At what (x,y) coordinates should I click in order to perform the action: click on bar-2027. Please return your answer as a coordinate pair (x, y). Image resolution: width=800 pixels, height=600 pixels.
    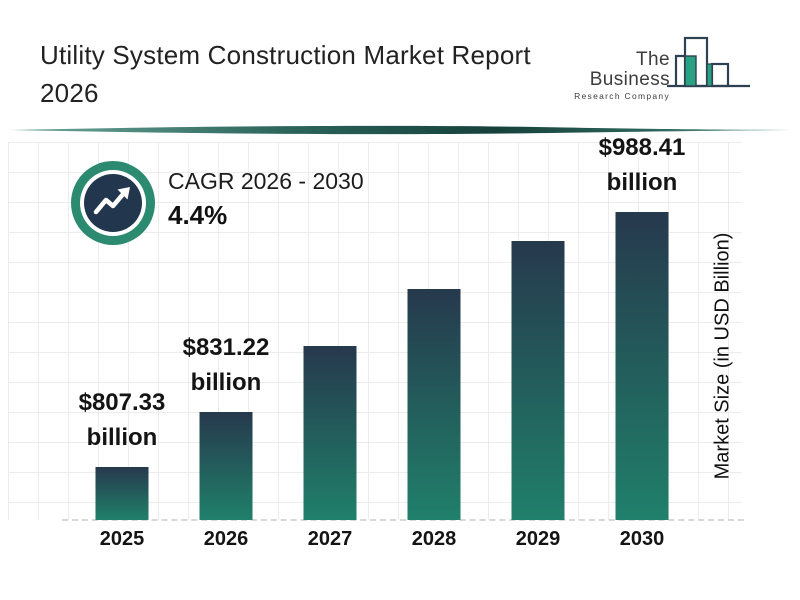
    Looking at the image, I should click on (330, 433).